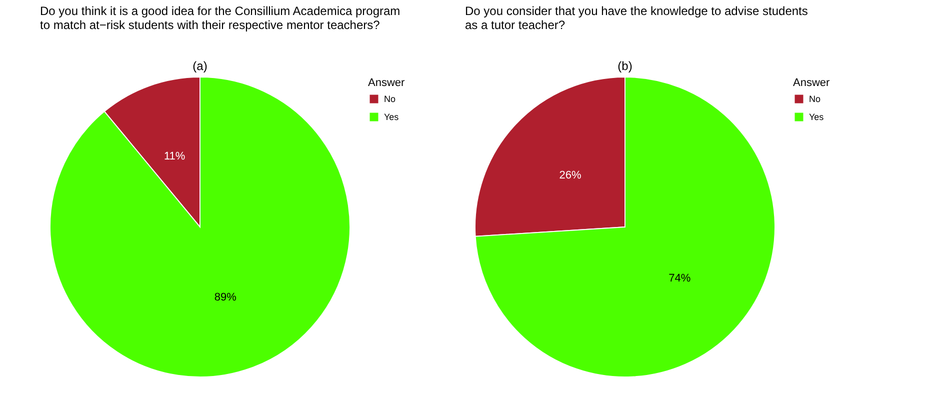 The image size is (925, 404). Describe the element at coordinates (220, 18) in the screenshot. I see `chart-title: Do you think it is a good idea for the Consillium Academica program to match at−risk students with their respective mentor teachers?` at that location.